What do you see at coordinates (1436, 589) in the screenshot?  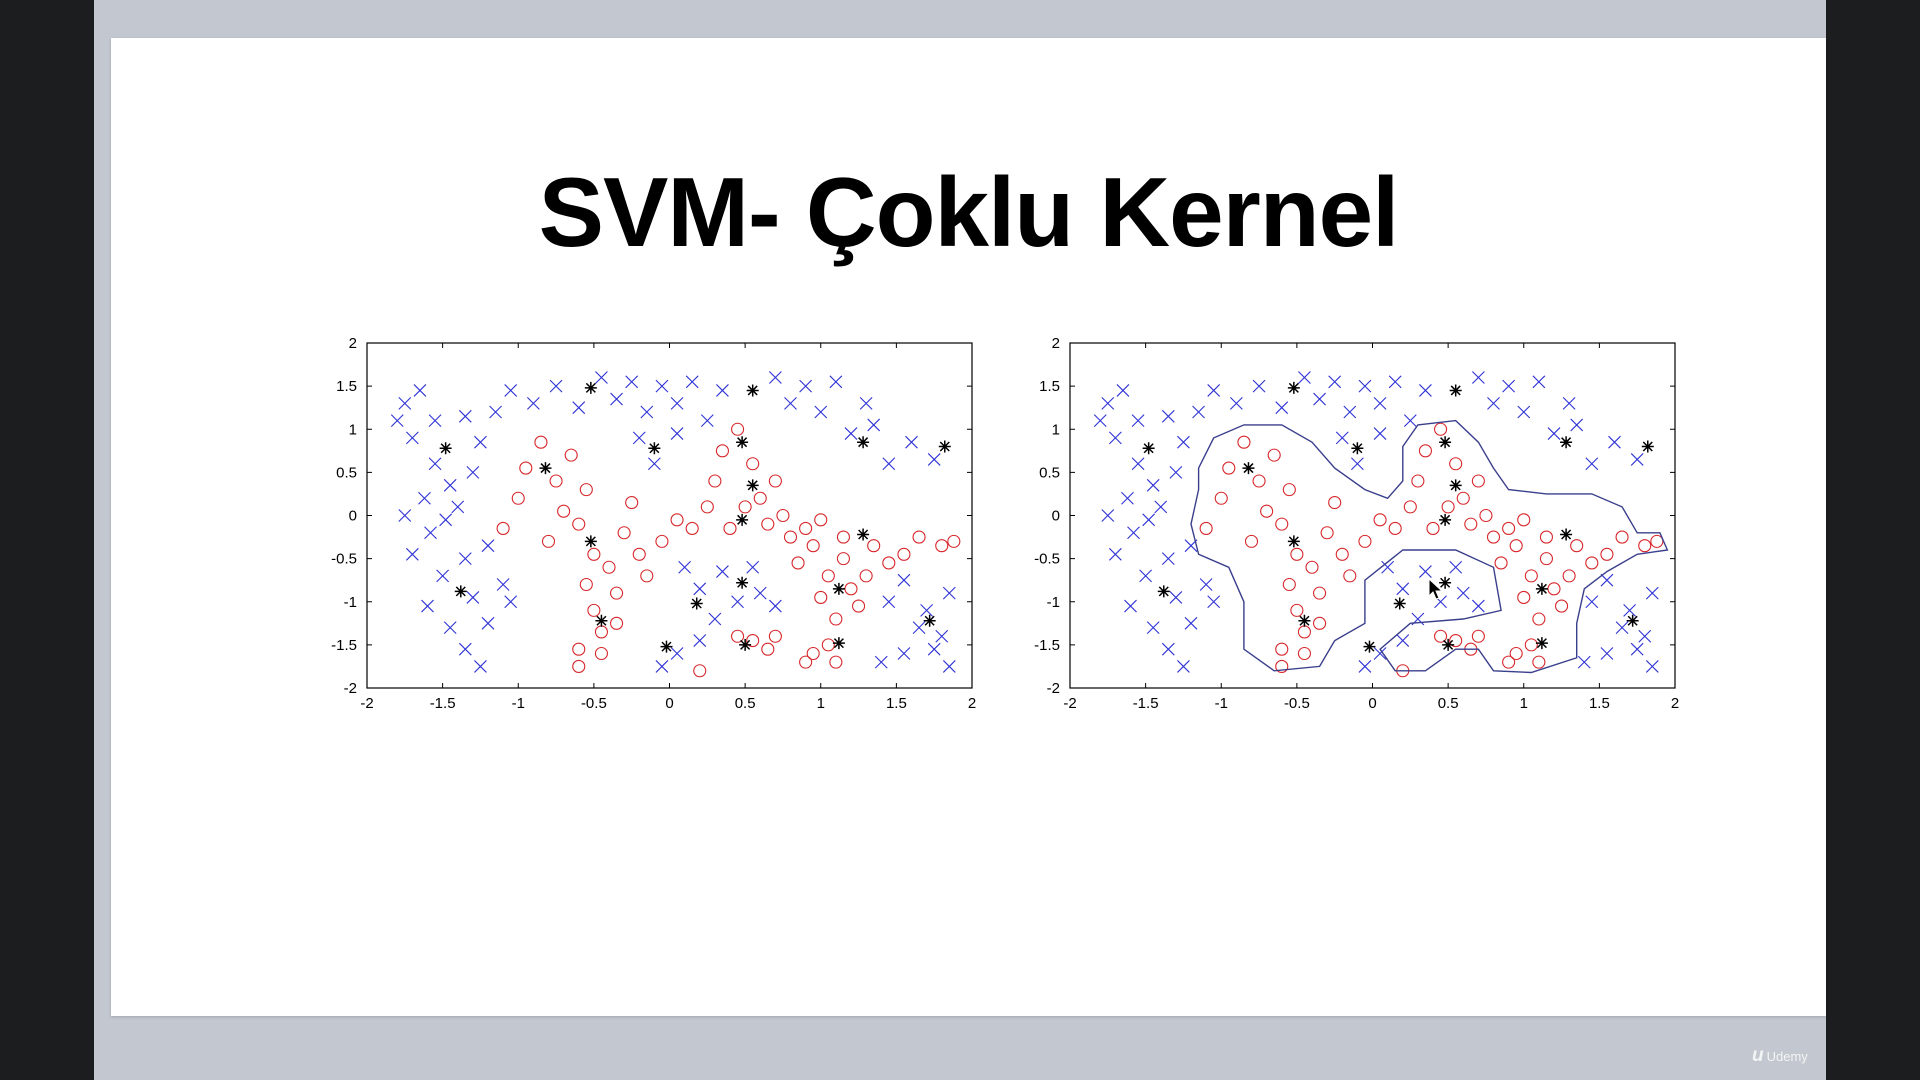 I see `mouse-cursor-icon` at bounding box center [1436, 589].